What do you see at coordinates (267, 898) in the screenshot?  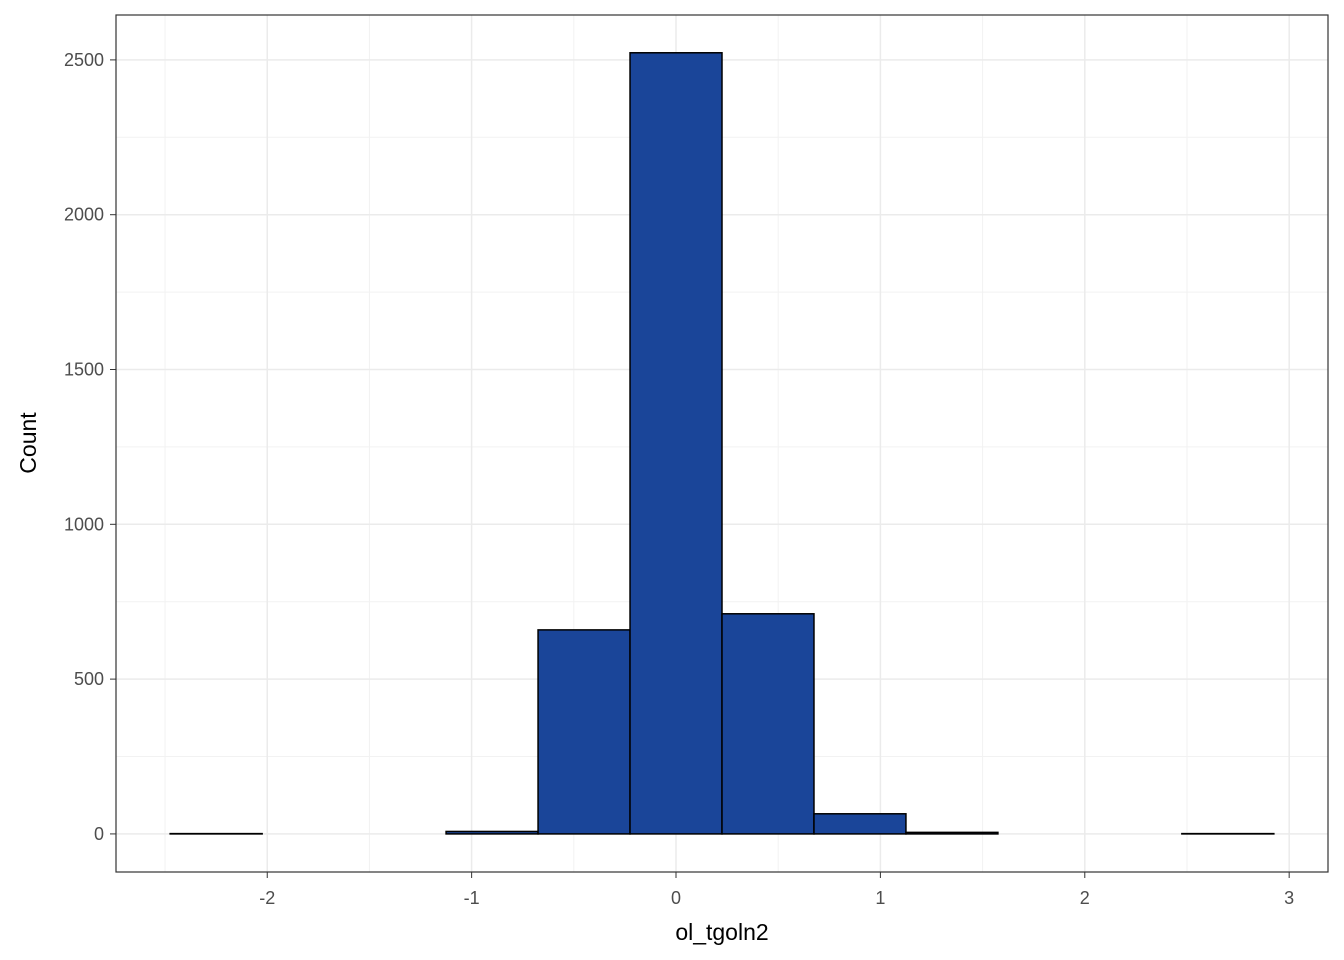 I see `x-tick-label: -2` at bounding box center [267, 898].